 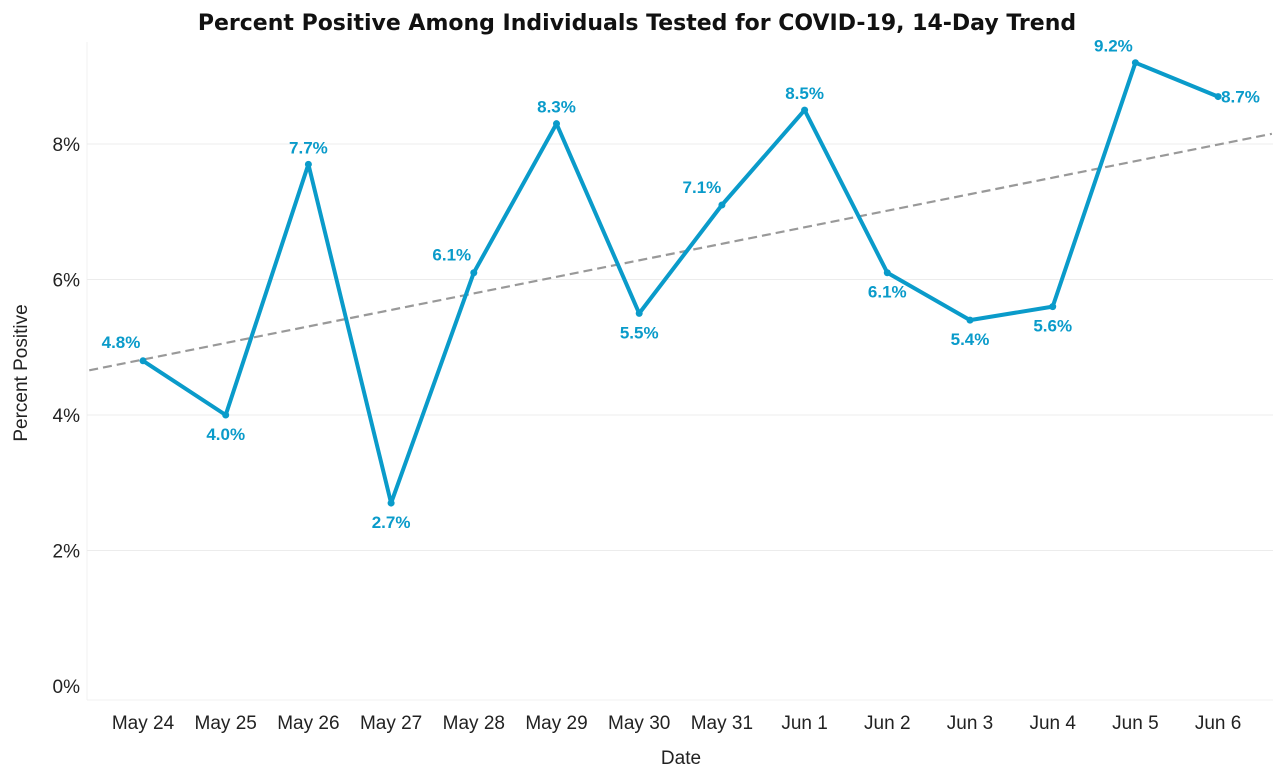 I want to click on y-axis-title: Percent Positive, so click(x=21, y=372).